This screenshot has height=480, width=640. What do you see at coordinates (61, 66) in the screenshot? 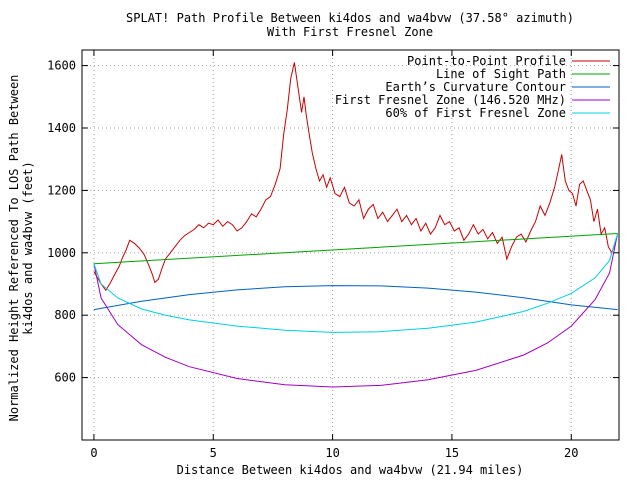
I see `y-tick-label: 1600` at bounding box center [61, 66].